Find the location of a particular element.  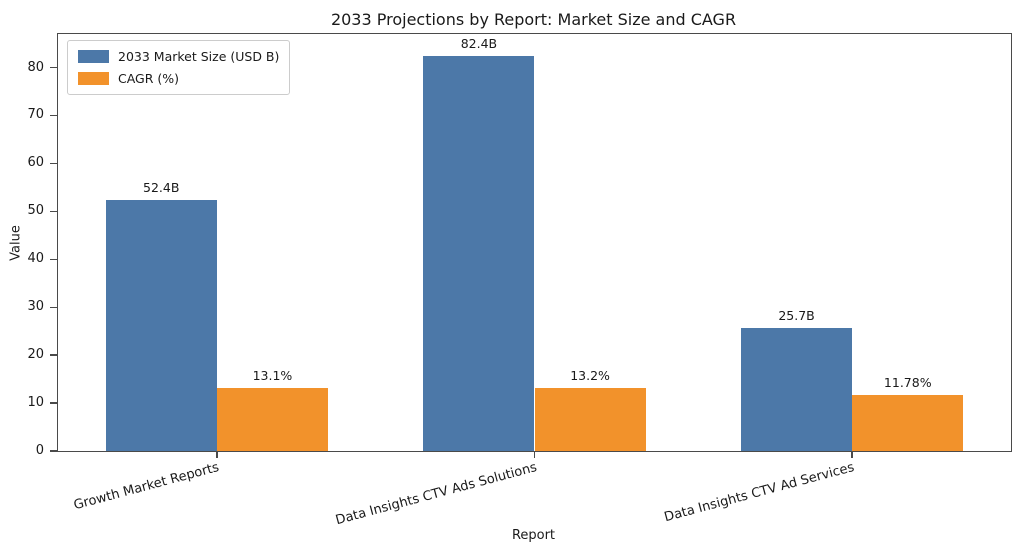

legend-item-cagr: CAGR (%) is located at coordinates (178, 78).